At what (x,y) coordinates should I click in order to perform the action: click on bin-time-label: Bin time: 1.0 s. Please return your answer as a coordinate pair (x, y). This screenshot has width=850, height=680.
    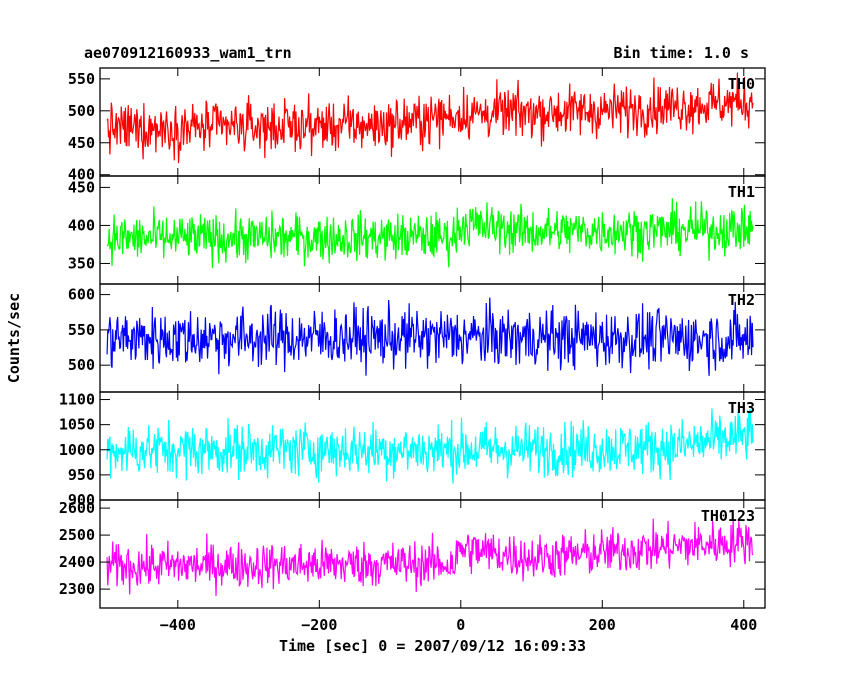
    Looking at the image, I should click on (681, 53).